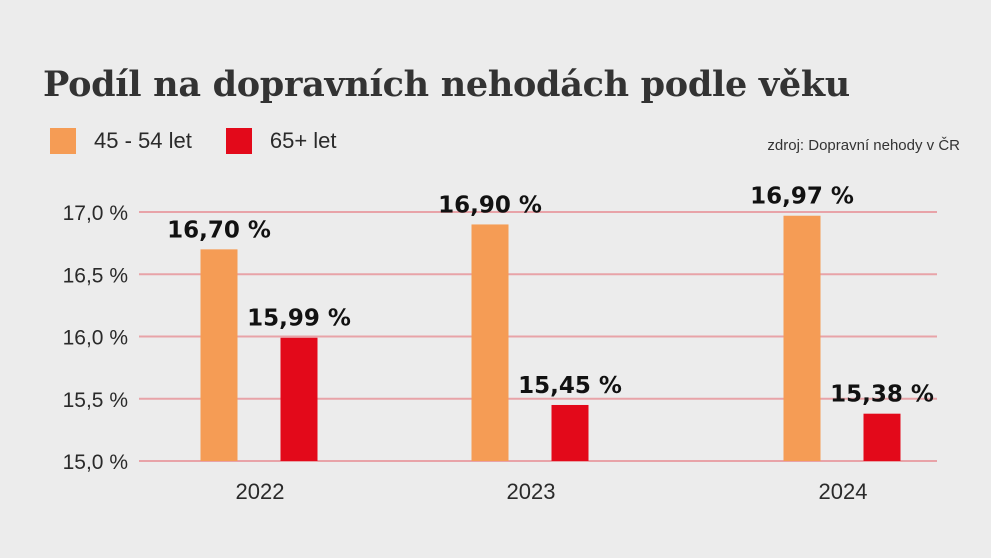  Describe the element at coordinates (490, 205) in the screenshot. I see `data-label-2023-series-0: 16,90 %` at that location.